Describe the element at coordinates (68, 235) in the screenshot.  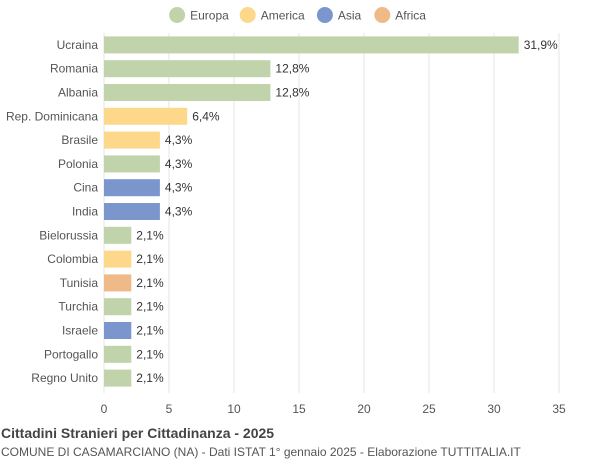
I see `category-label: Bielorussia` at that location.